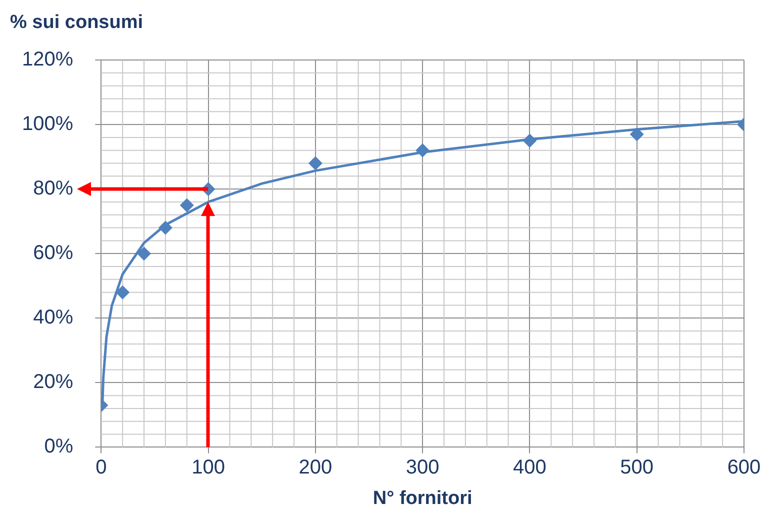 Image resolution: width=769 pixels, height=522 pixels. I want to click on x-tick-label: 100, so click(208, 467).